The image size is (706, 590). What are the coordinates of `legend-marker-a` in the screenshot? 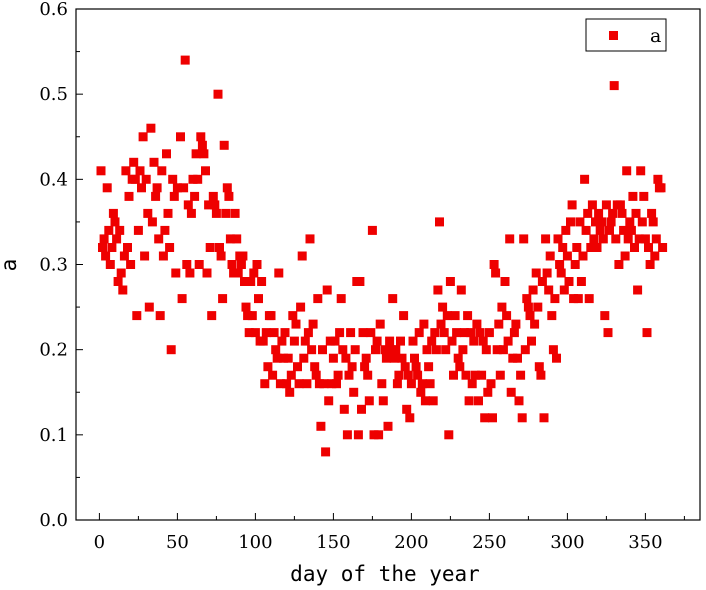 It's located at (613, 35).